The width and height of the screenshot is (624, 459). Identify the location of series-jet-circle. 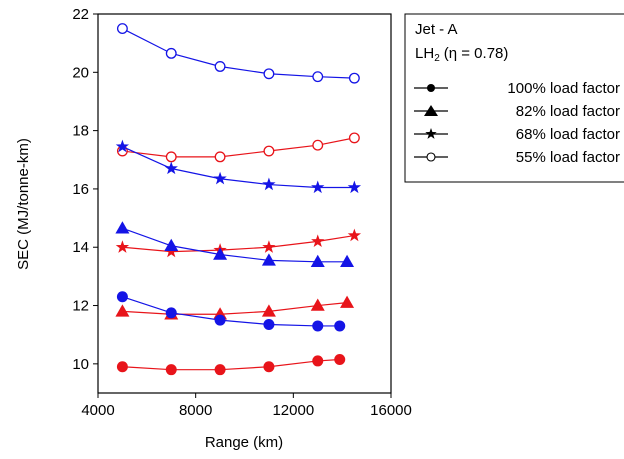
(231, 364).